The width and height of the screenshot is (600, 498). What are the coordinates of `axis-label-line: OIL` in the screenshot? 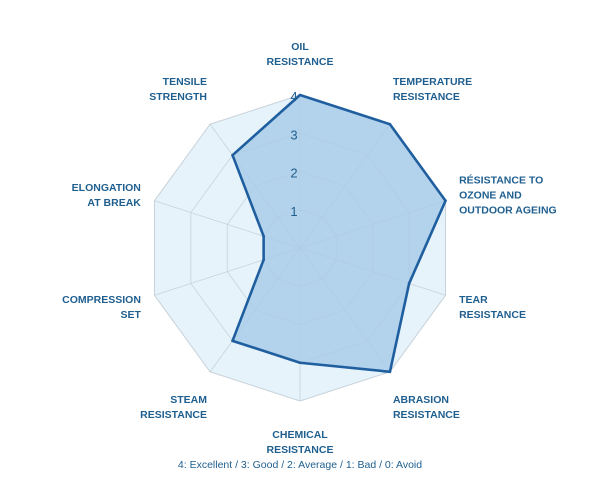 It's located at (300, 47).